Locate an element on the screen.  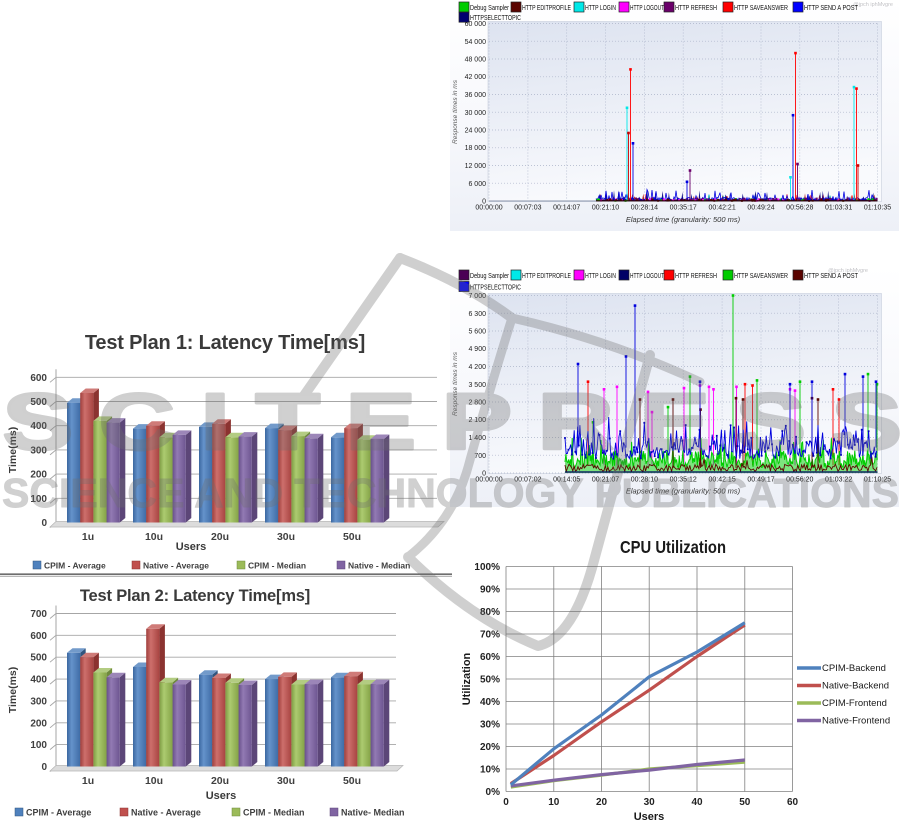
svg-text: 30u is located at coordinates (286, 781).